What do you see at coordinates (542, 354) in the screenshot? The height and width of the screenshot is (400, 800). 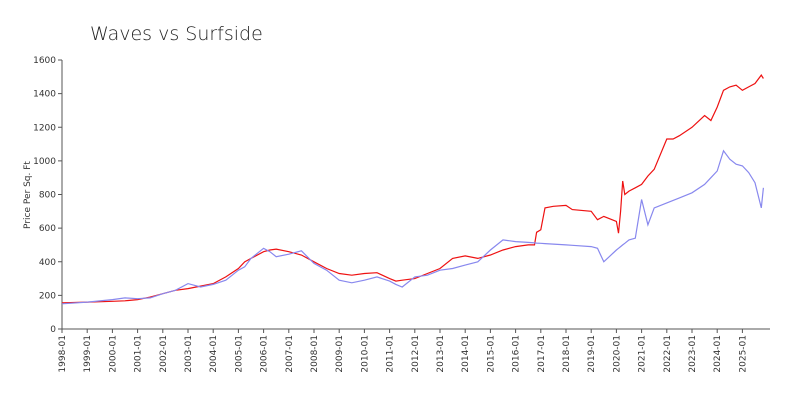 I see `x-tick-label: 2017-01` at bounding box center [542, 354].